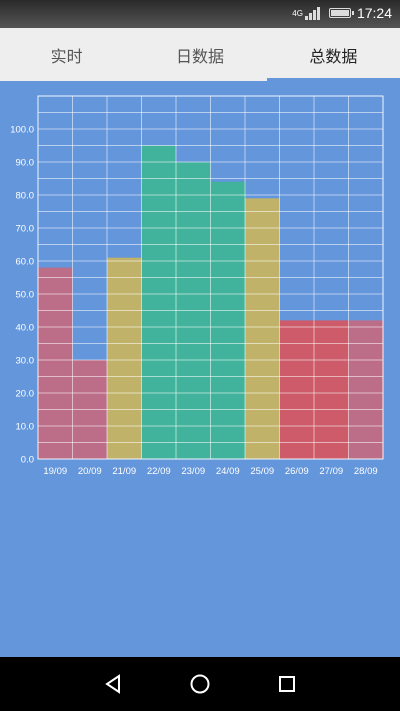 The height and width of the screenshot is (711, 400). What do you see at coordinates (25, 394) in the screenshot?
I see `y-tick-label: 20.0` at bounding box center [25, 394].